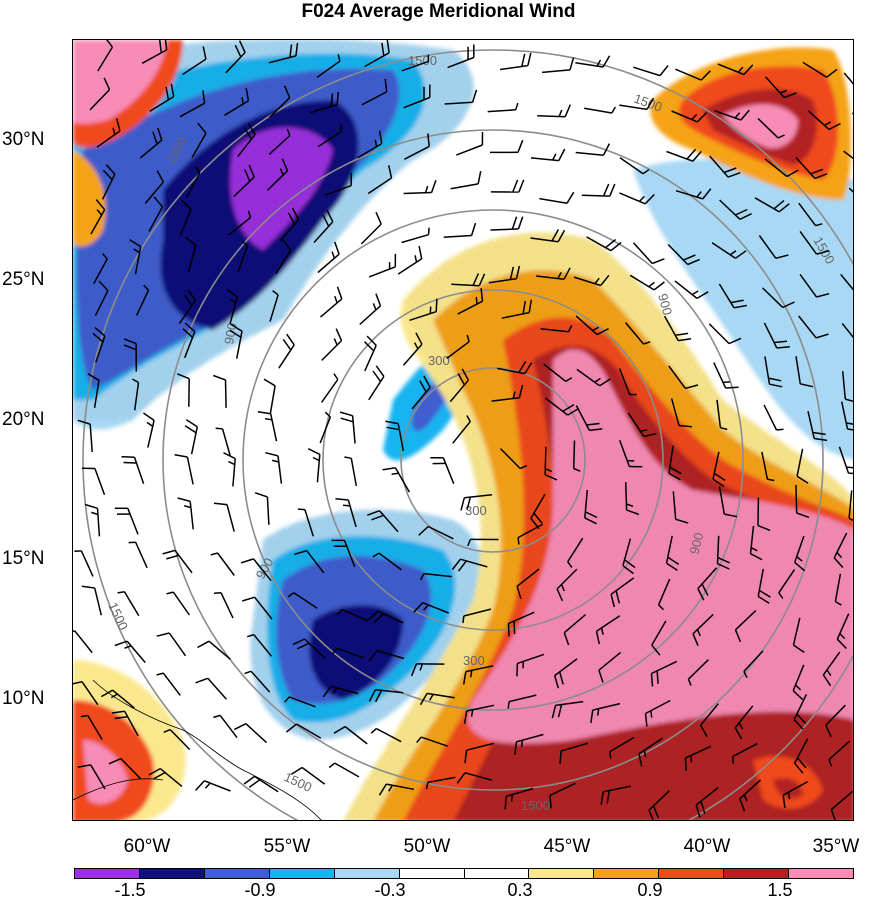  Describe the element at coordinates (130, 890) in the screenshot. I see `colorbar-label: -1.5` at that location.